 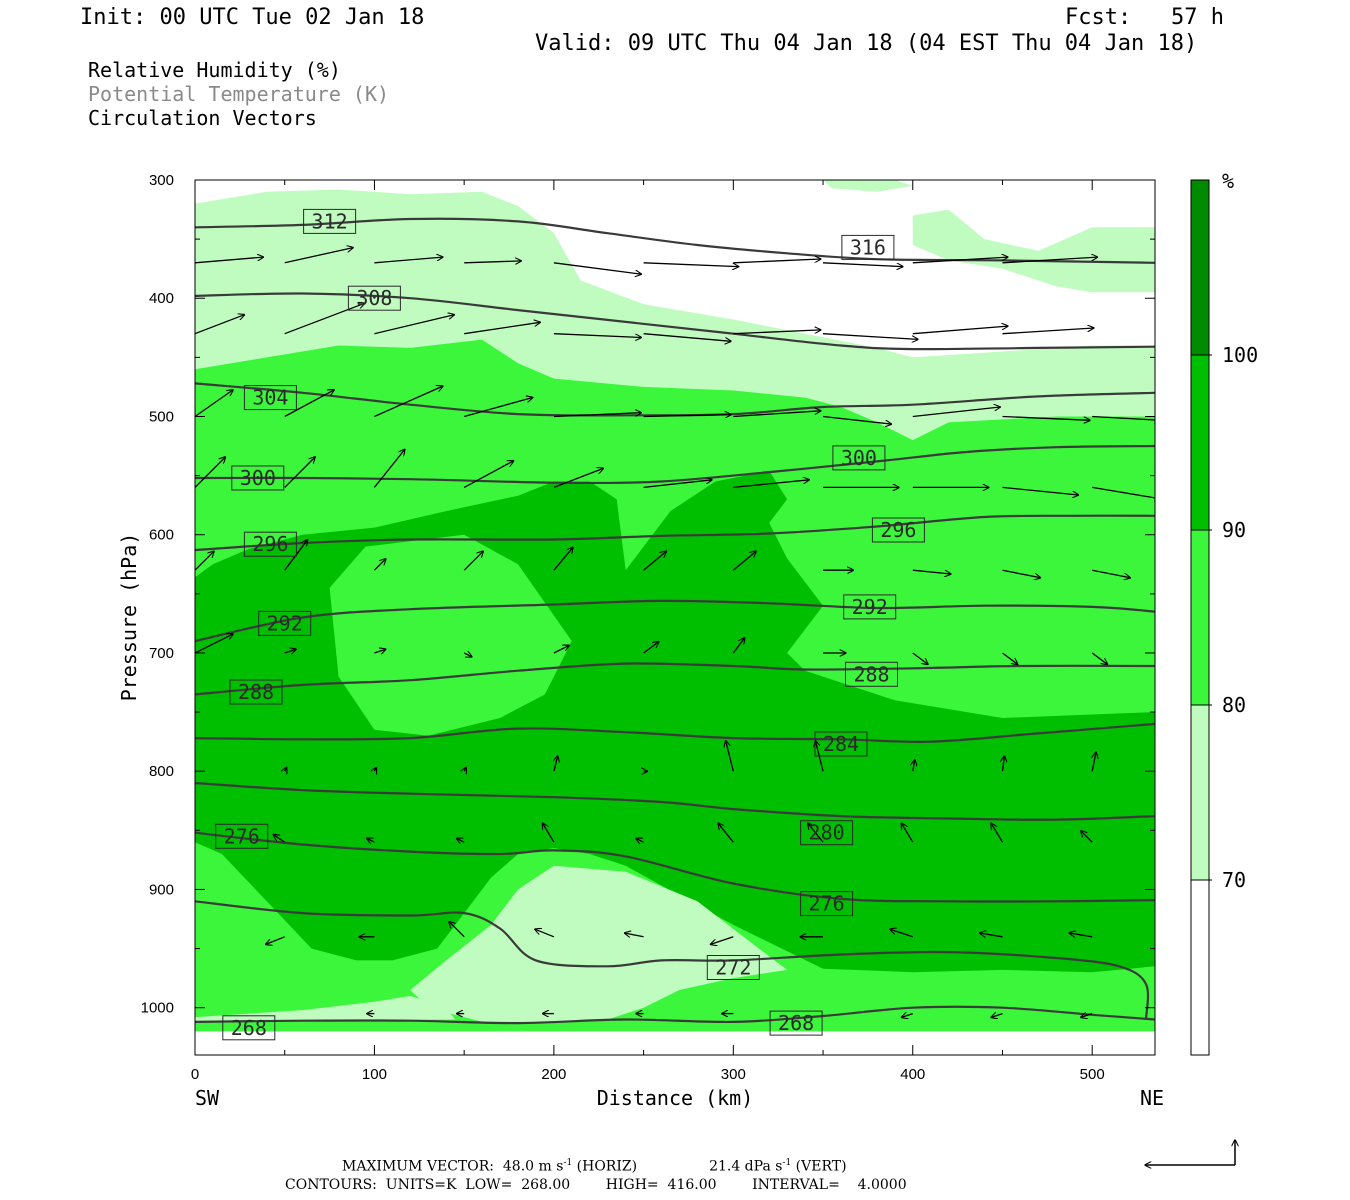 What do you see at coordinates (1224, 612) in the screenshot?
I see `rh-colorbar: % 100 90 80 70` at bounding box center [1224, 612].